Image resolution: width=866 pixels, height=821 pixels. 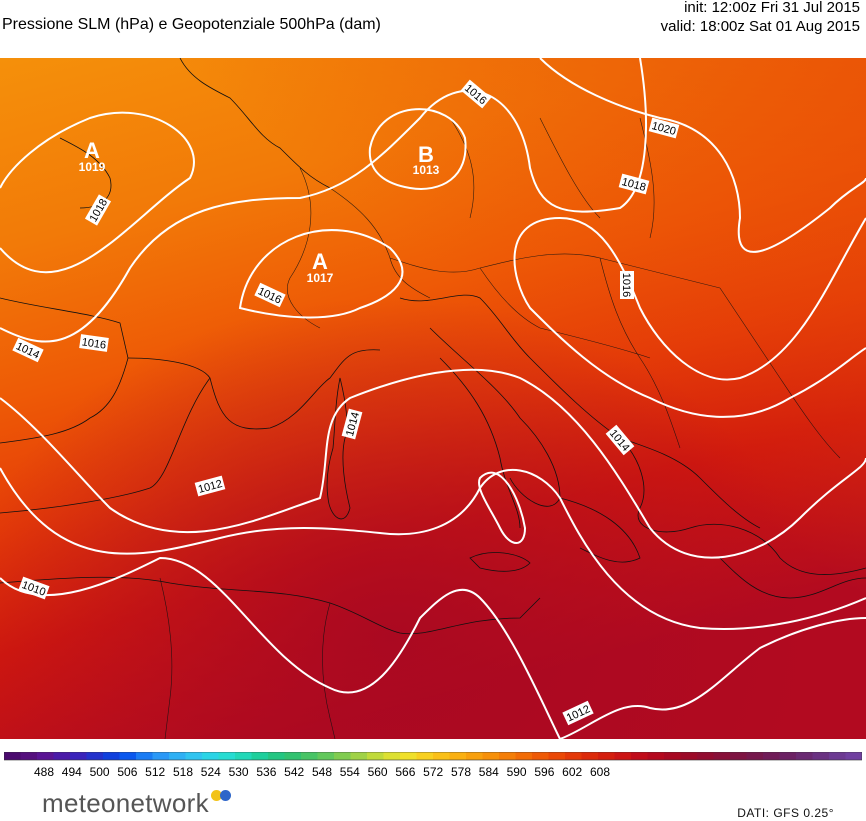 I want to click on legend-tick-label: 518, so click(x=183, y=772).